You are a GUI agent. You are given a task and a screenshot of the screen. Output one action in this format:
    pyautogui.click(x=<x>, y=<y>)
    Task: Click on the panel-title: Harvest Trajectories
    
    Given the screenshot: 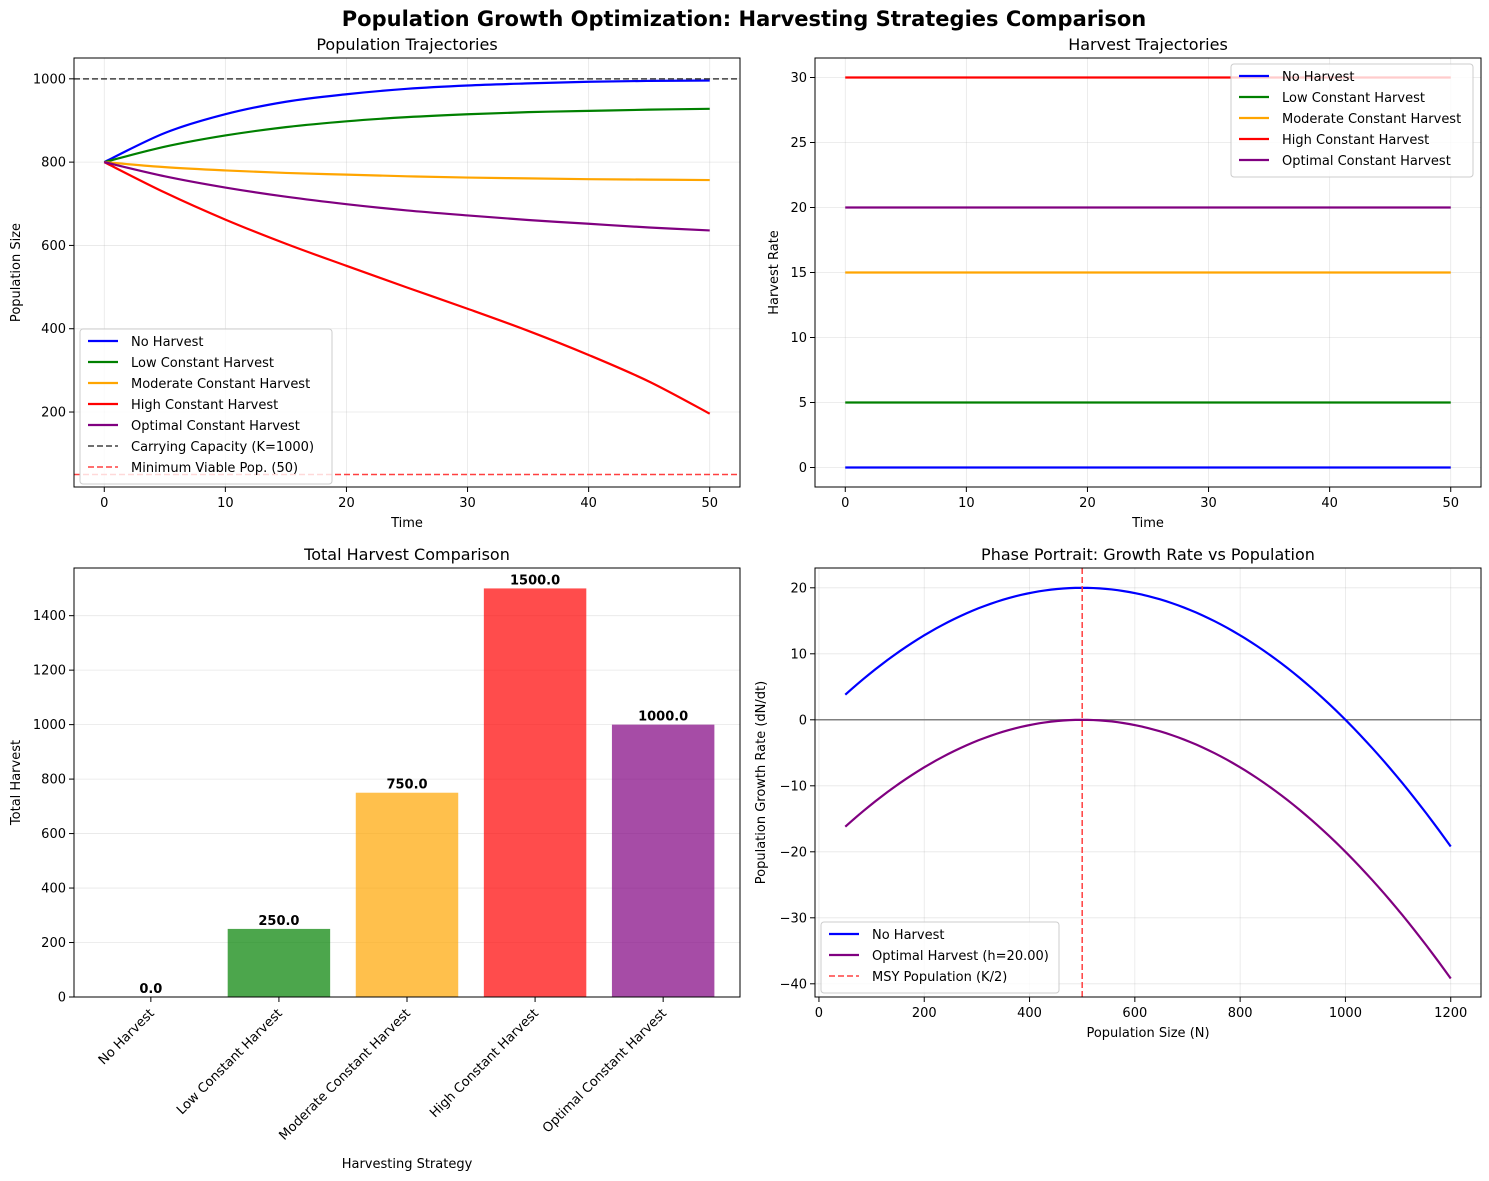 What is the action you would take?
    pyautogui.click(x=1148, y=44)
    